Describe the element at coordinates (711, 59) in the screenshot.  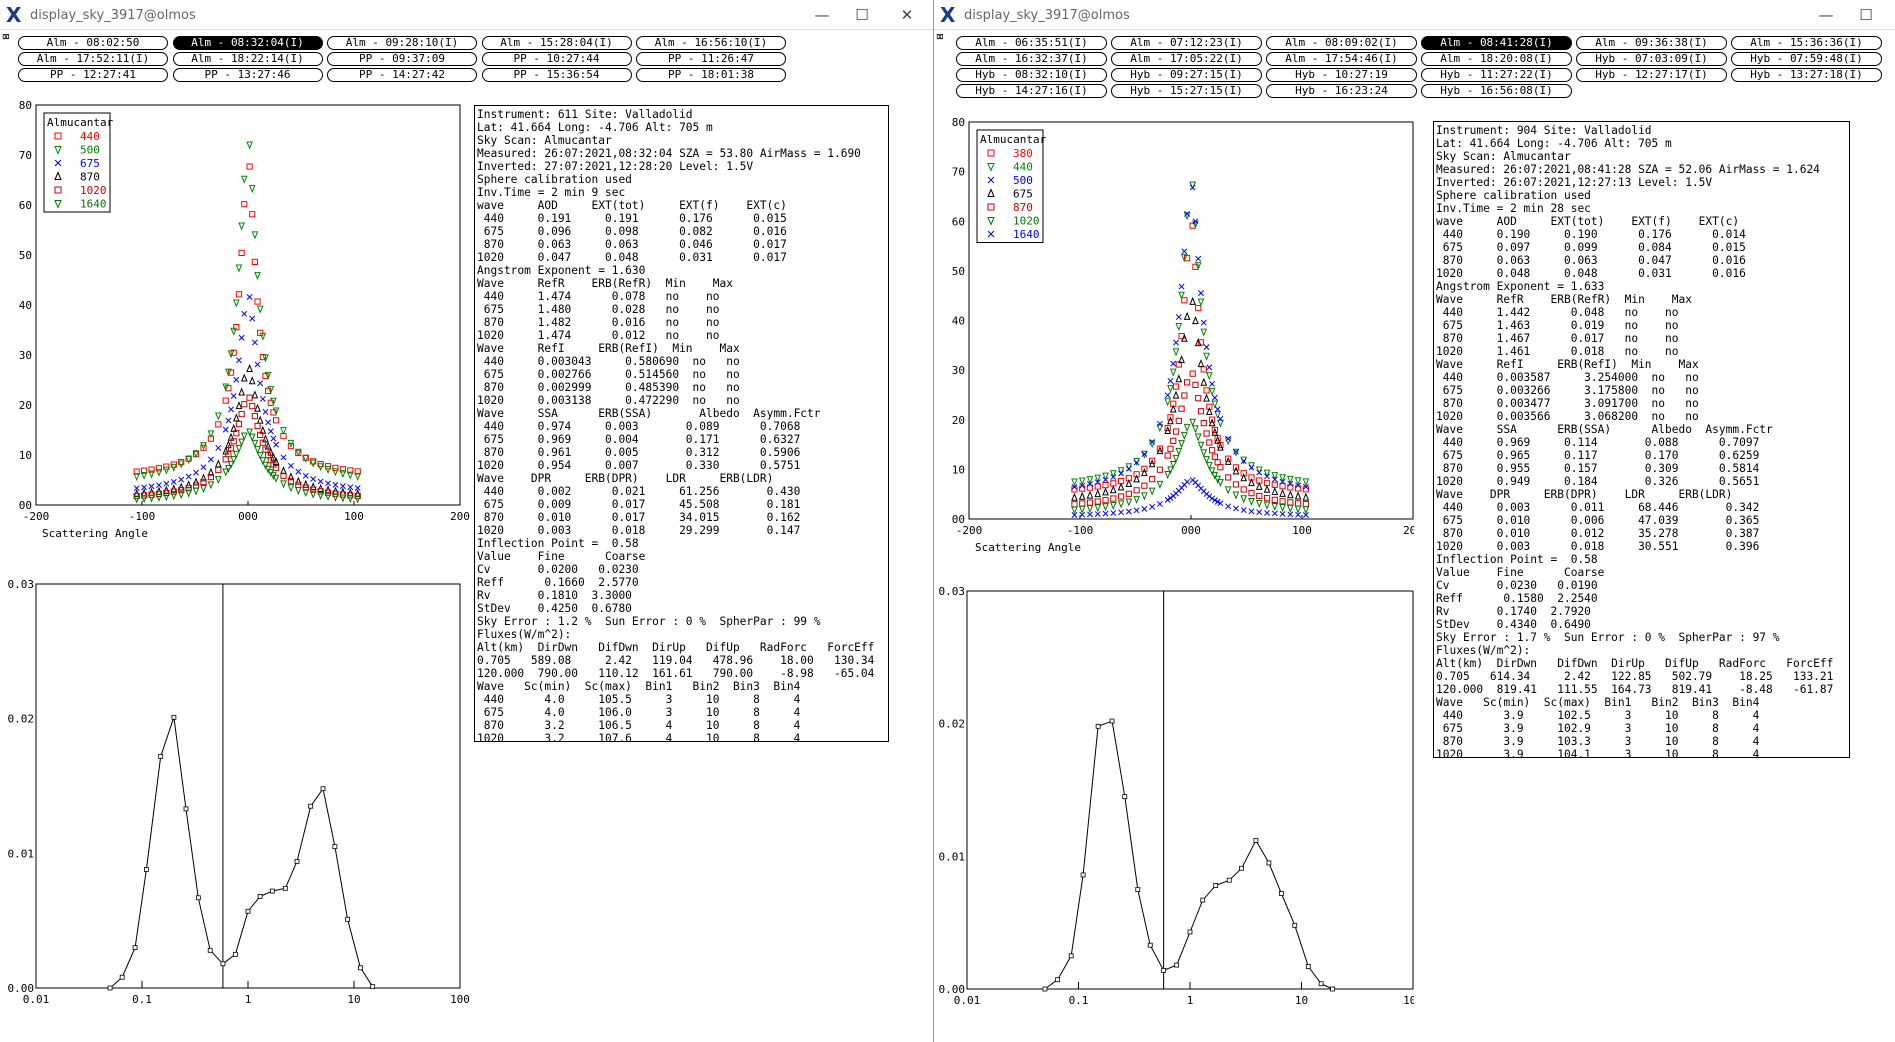
I see `measurement-button: PP - 11:26:47` at that location.